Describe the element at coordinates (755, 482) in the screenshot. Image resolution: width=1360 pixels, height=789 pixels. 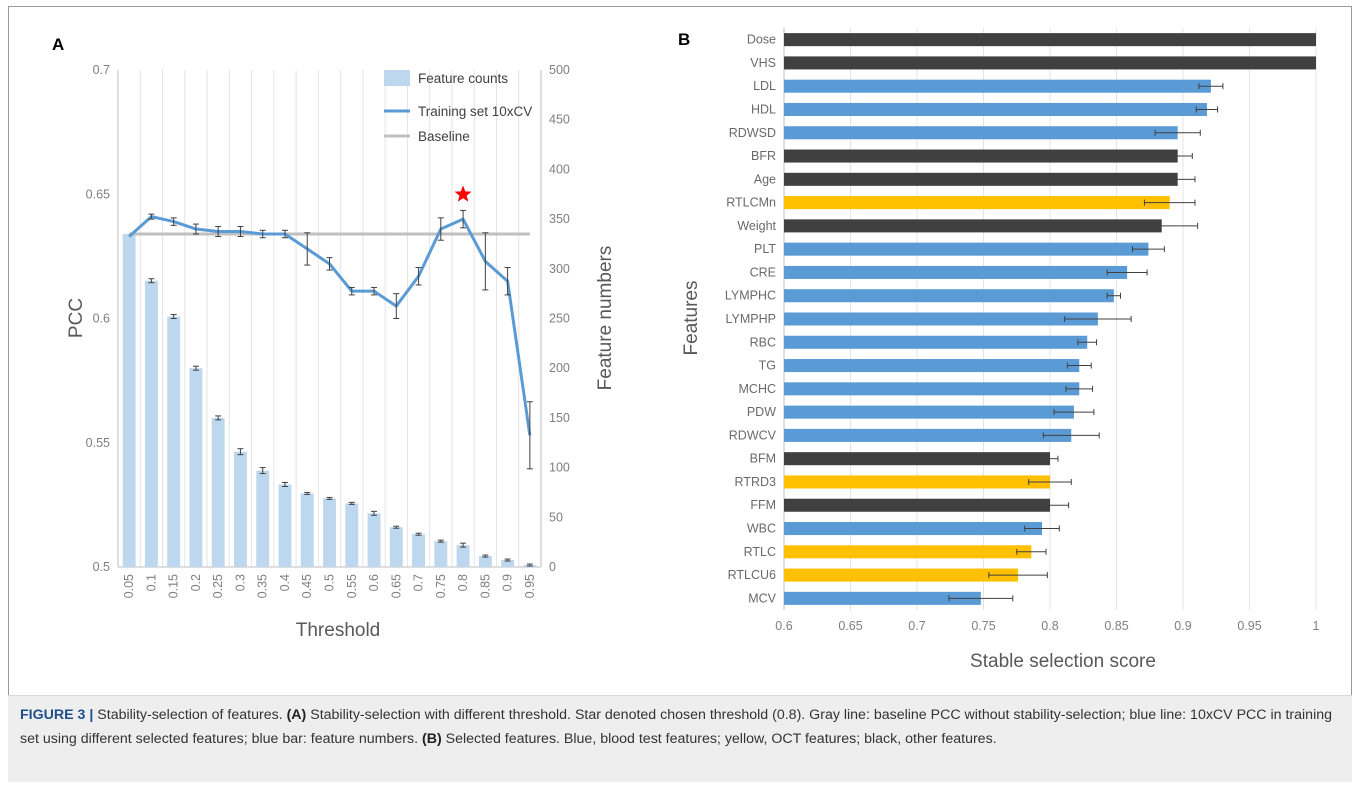
I see `feature-label: RTRD3` at that location.